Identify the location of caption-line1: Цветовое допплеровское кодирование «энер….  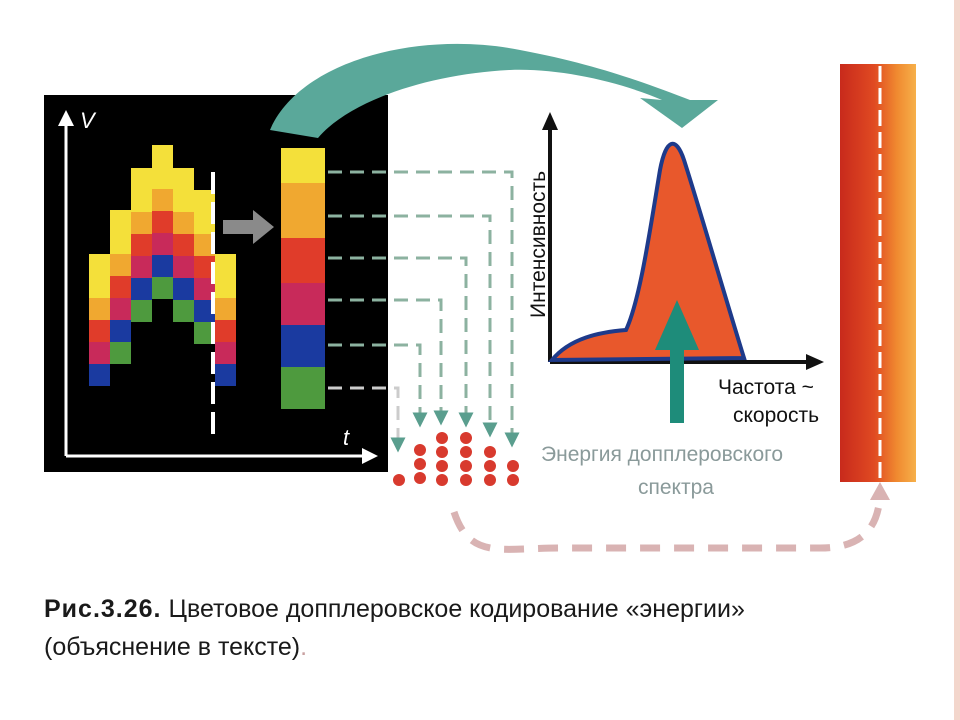
(456, 609).